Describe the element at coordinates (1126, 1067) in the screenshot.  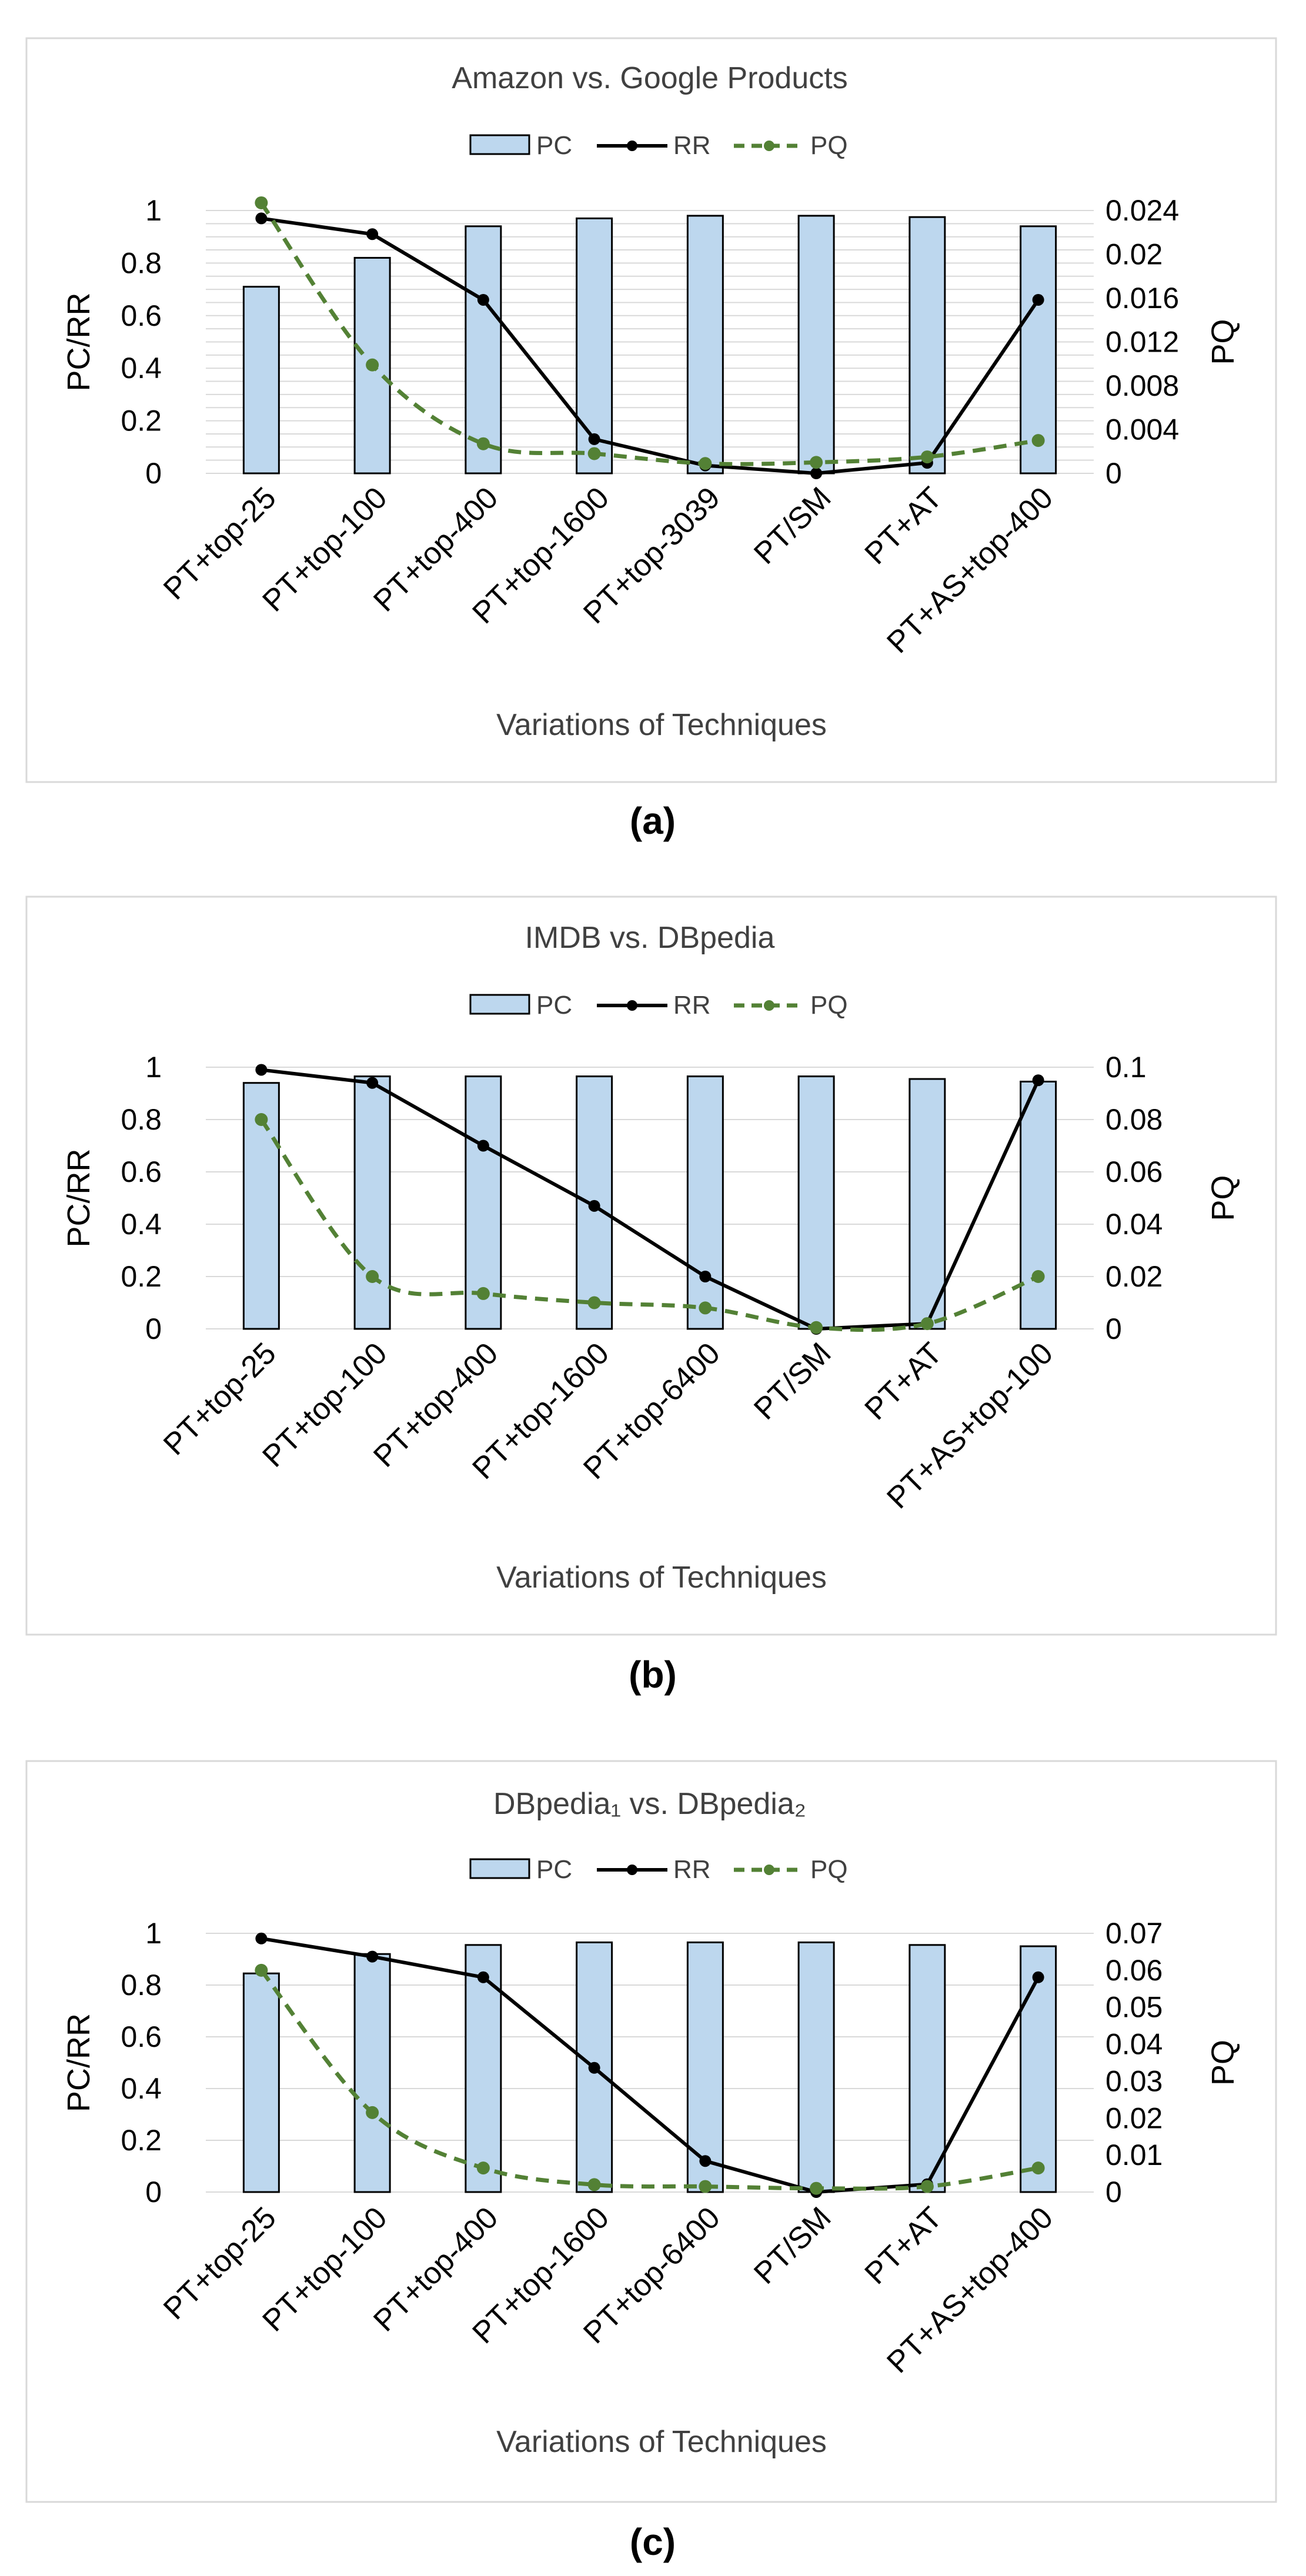
I see `right-tick-label: 0.1` at that location.